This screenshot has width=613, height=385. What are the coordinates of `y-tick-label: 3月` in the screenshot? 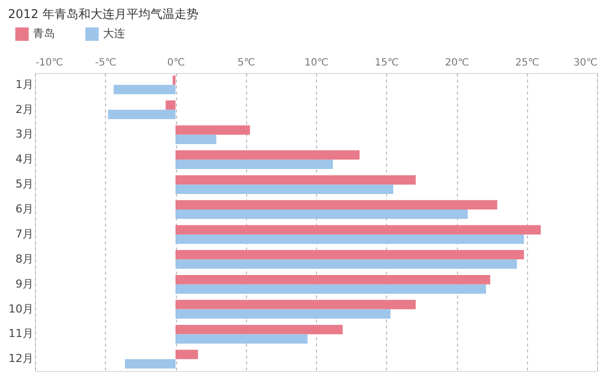 It's located at (25, 134).